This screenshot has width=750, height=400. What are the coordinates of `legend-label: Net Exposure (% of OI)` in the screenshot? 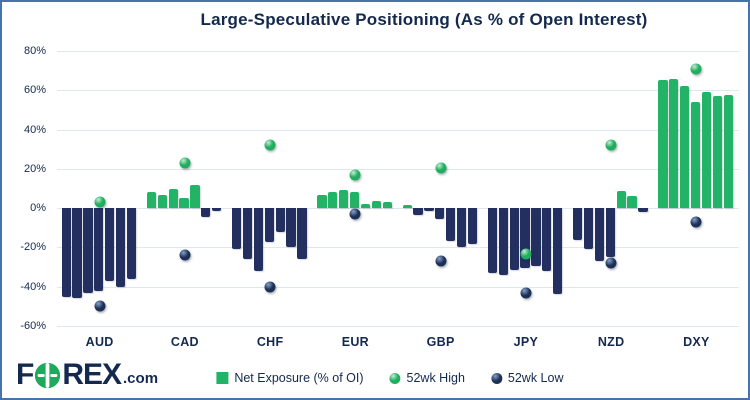 It's located at (299, 378).